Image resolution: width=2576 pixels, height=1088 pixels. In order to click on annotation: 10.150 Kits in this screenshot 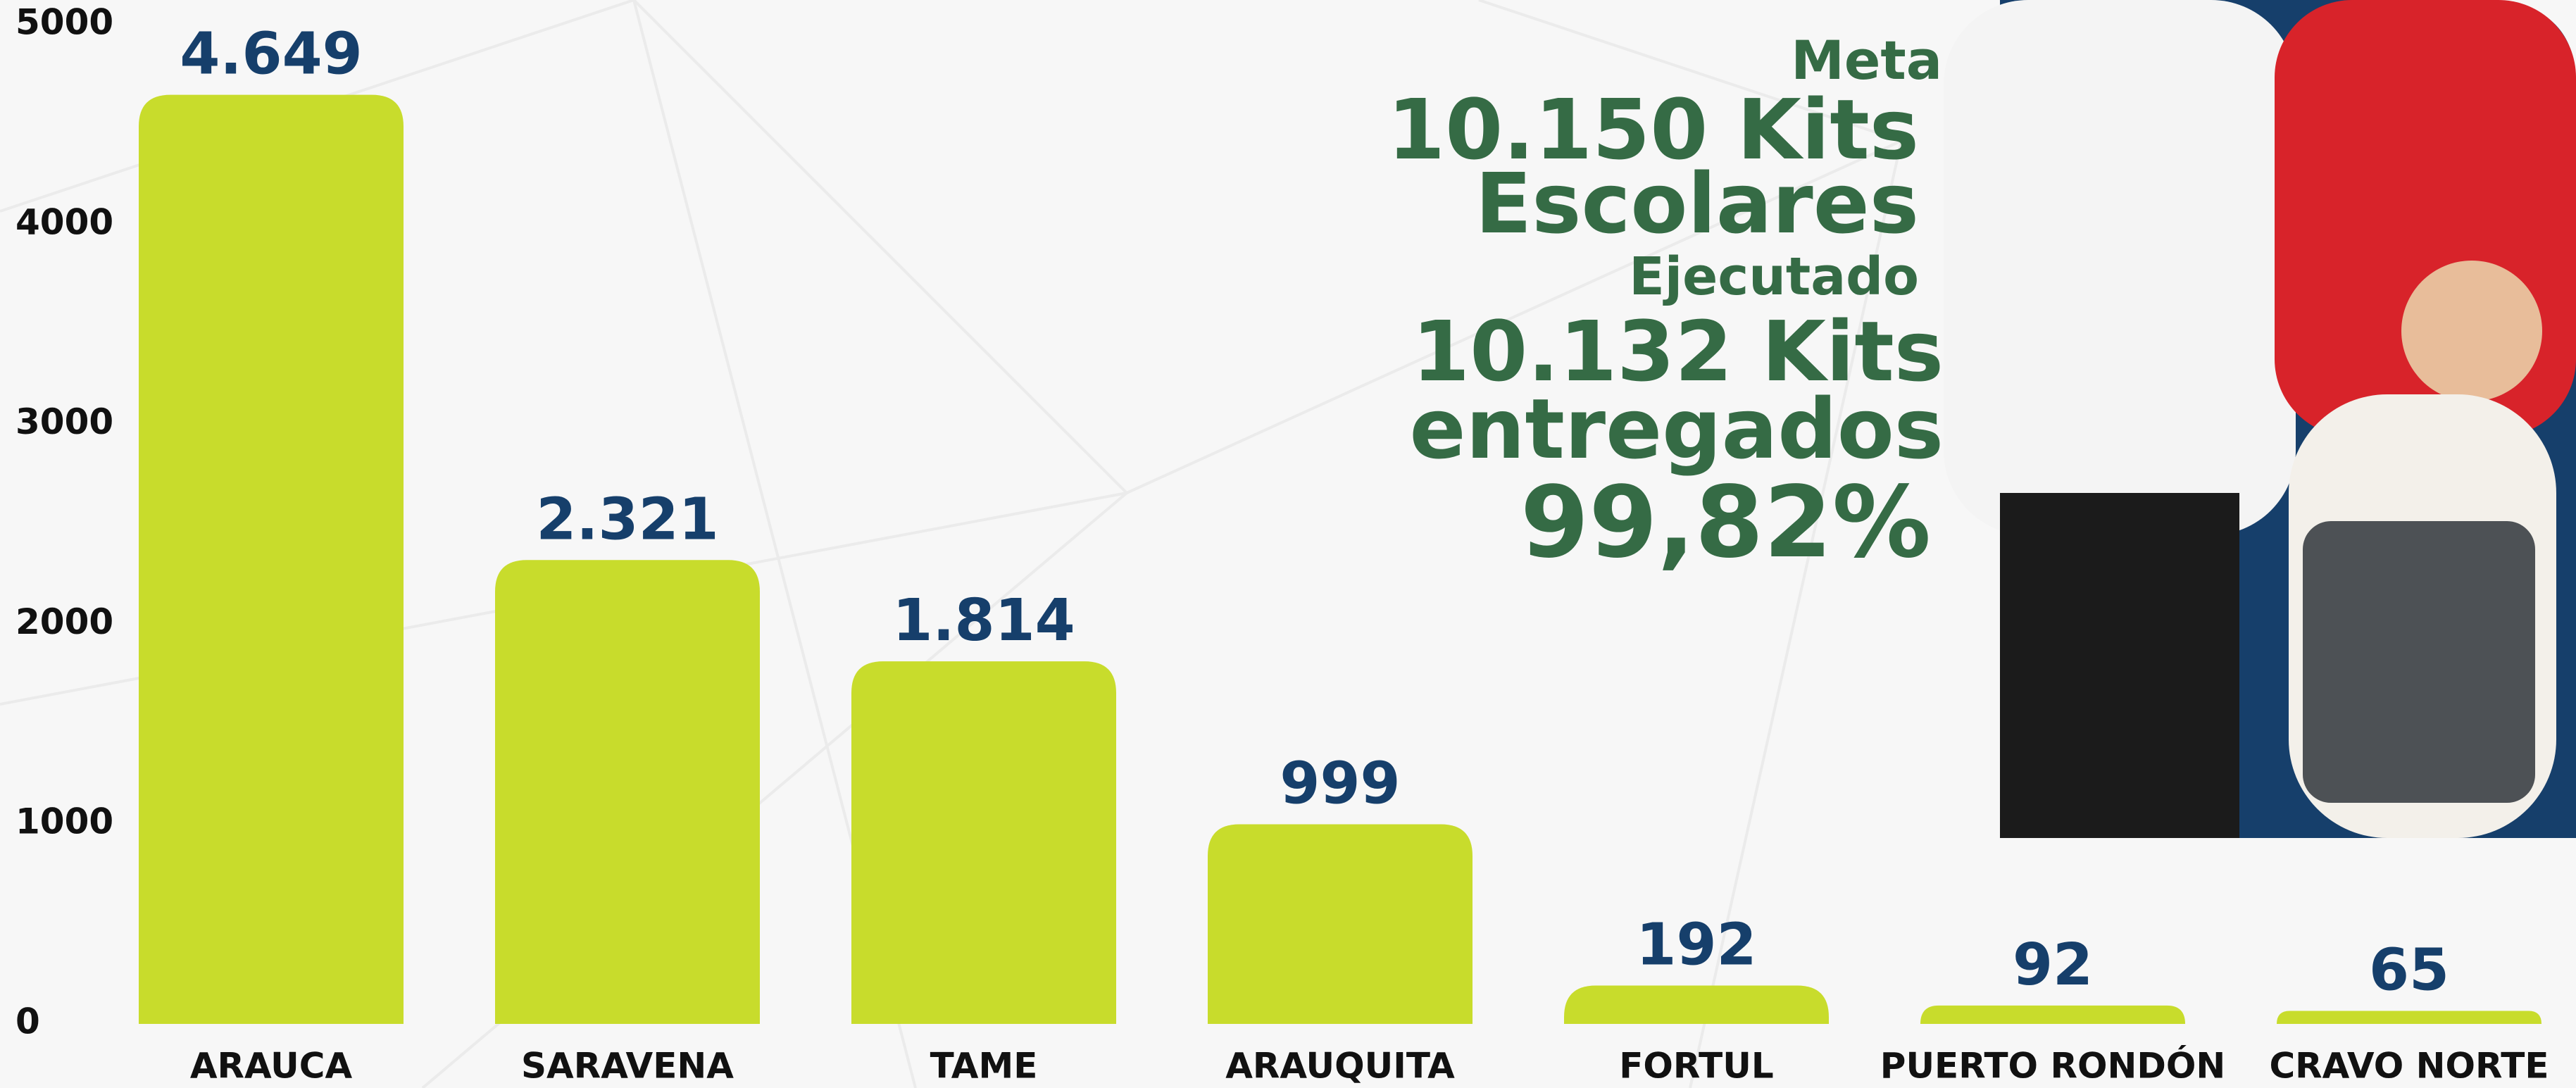, I will do `click(1653, 129)`.